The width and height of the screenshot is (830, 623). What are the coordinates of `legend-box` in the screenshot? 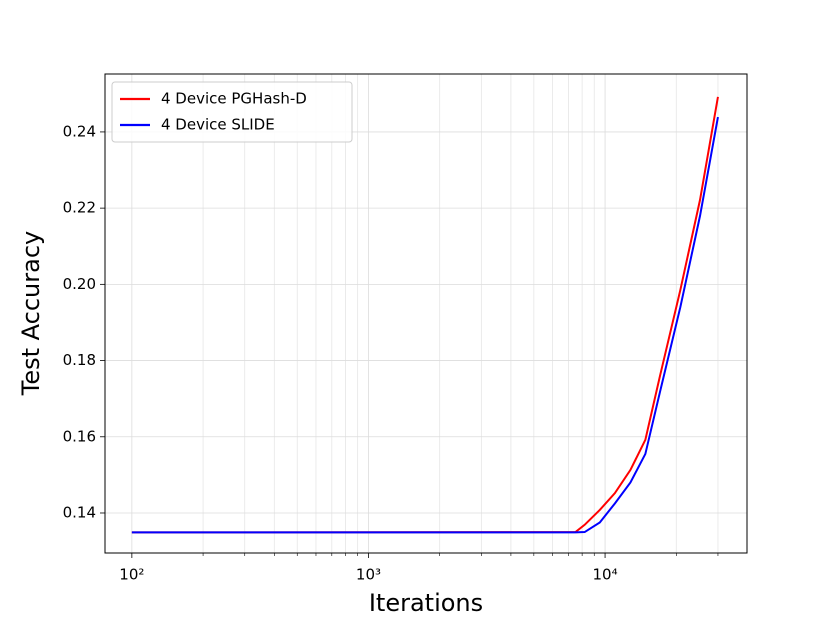 It's located at (232, 112).